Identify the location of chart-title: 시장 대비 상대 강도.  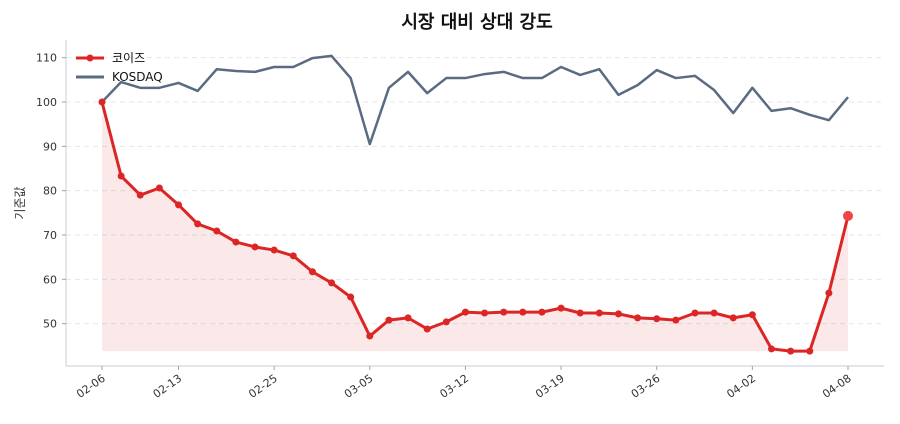
(476, 22).